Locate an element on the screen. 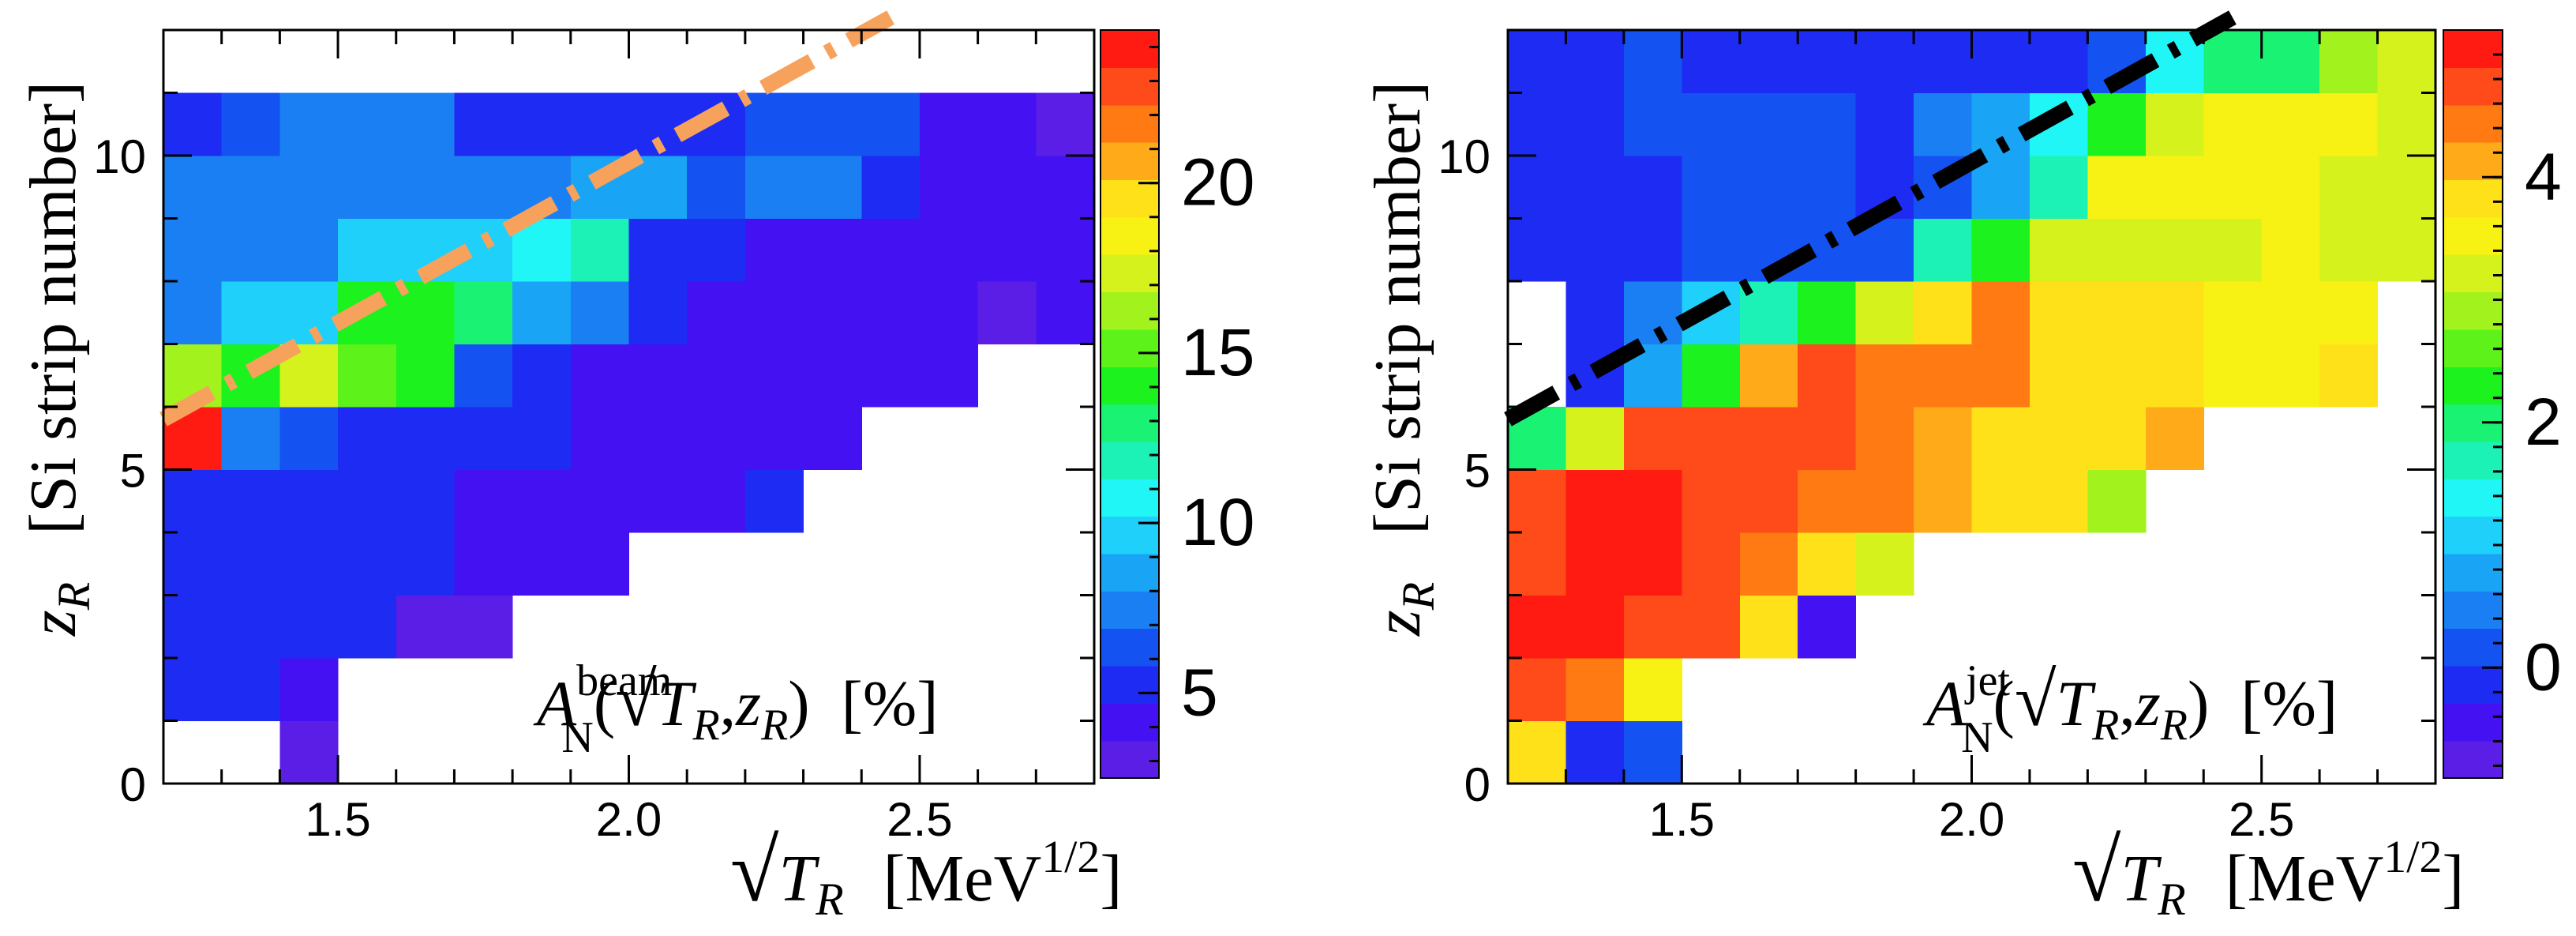 This screenshot has width=2576, height=936. colorbar-tick-label: 4 is located at coordinates (2543, 176).